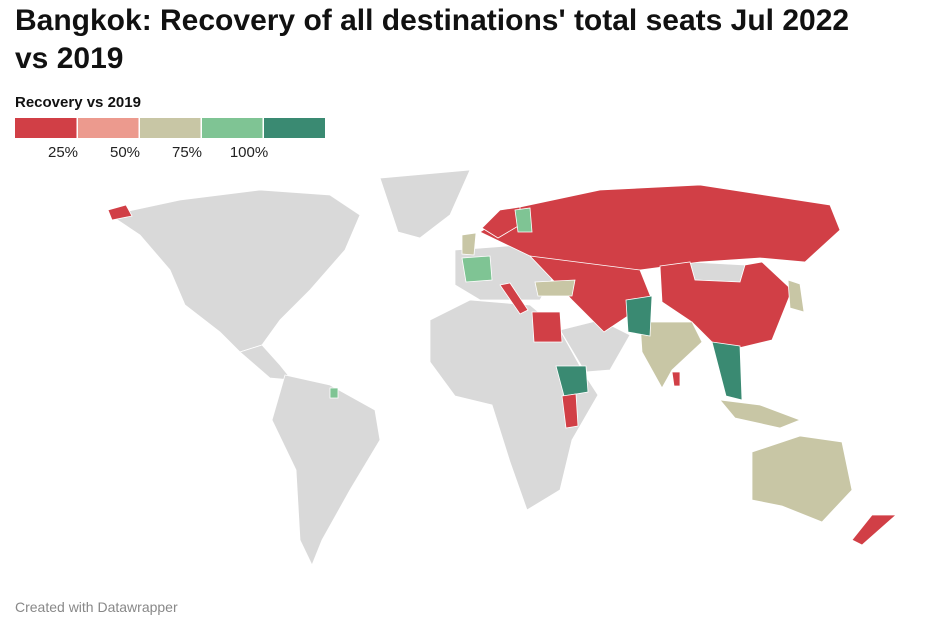 The height and width of the screenshot is (619, 943). What do you see at coordinates (78, 102) in the screenshot?
I see `legend-title: Recovery vs 2019` at bounding box center [78, 102].